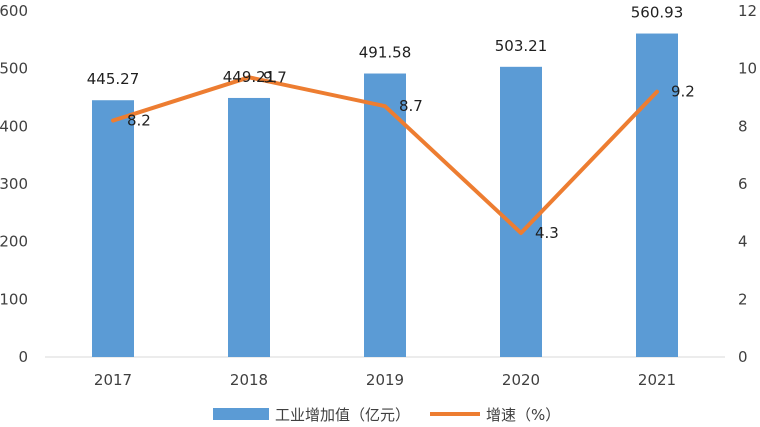 This screenshot has width=760, height=427. What do you see at coordinates (743, 184) in the screenshot?
I see `y-right-tick-label: 6` at bounding box center [743, 184].